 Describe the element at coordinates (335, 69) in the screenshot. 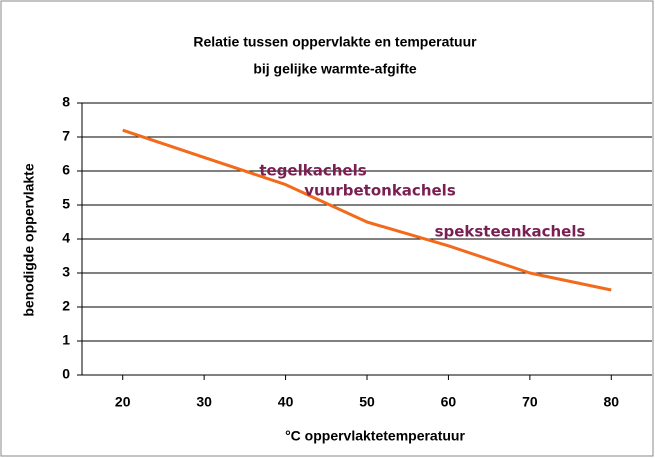

I see `chart-title: bij gelijke warmte-afgifte` at that location.